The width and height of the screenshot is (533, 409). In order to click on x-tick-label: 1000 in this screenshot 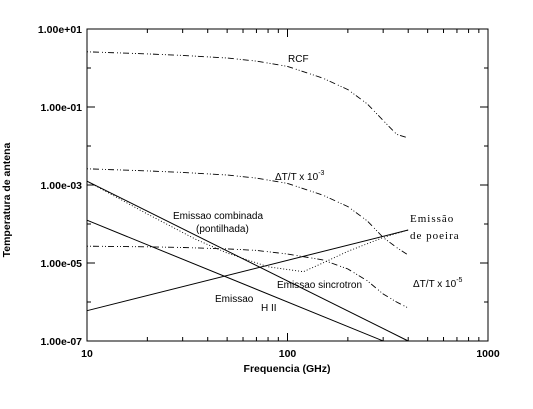, I will do `click(488, 354)`.